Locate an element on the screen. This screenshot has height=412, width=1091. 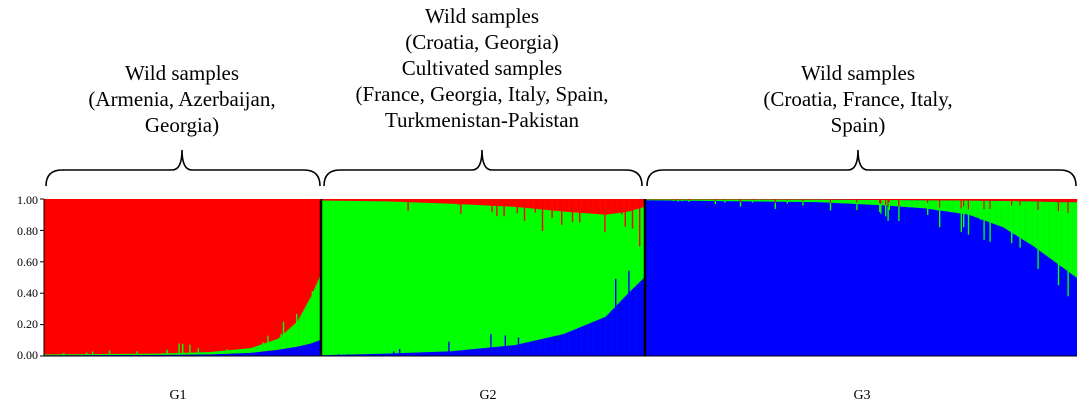
g2-brace is located at coordinates (483, 168).